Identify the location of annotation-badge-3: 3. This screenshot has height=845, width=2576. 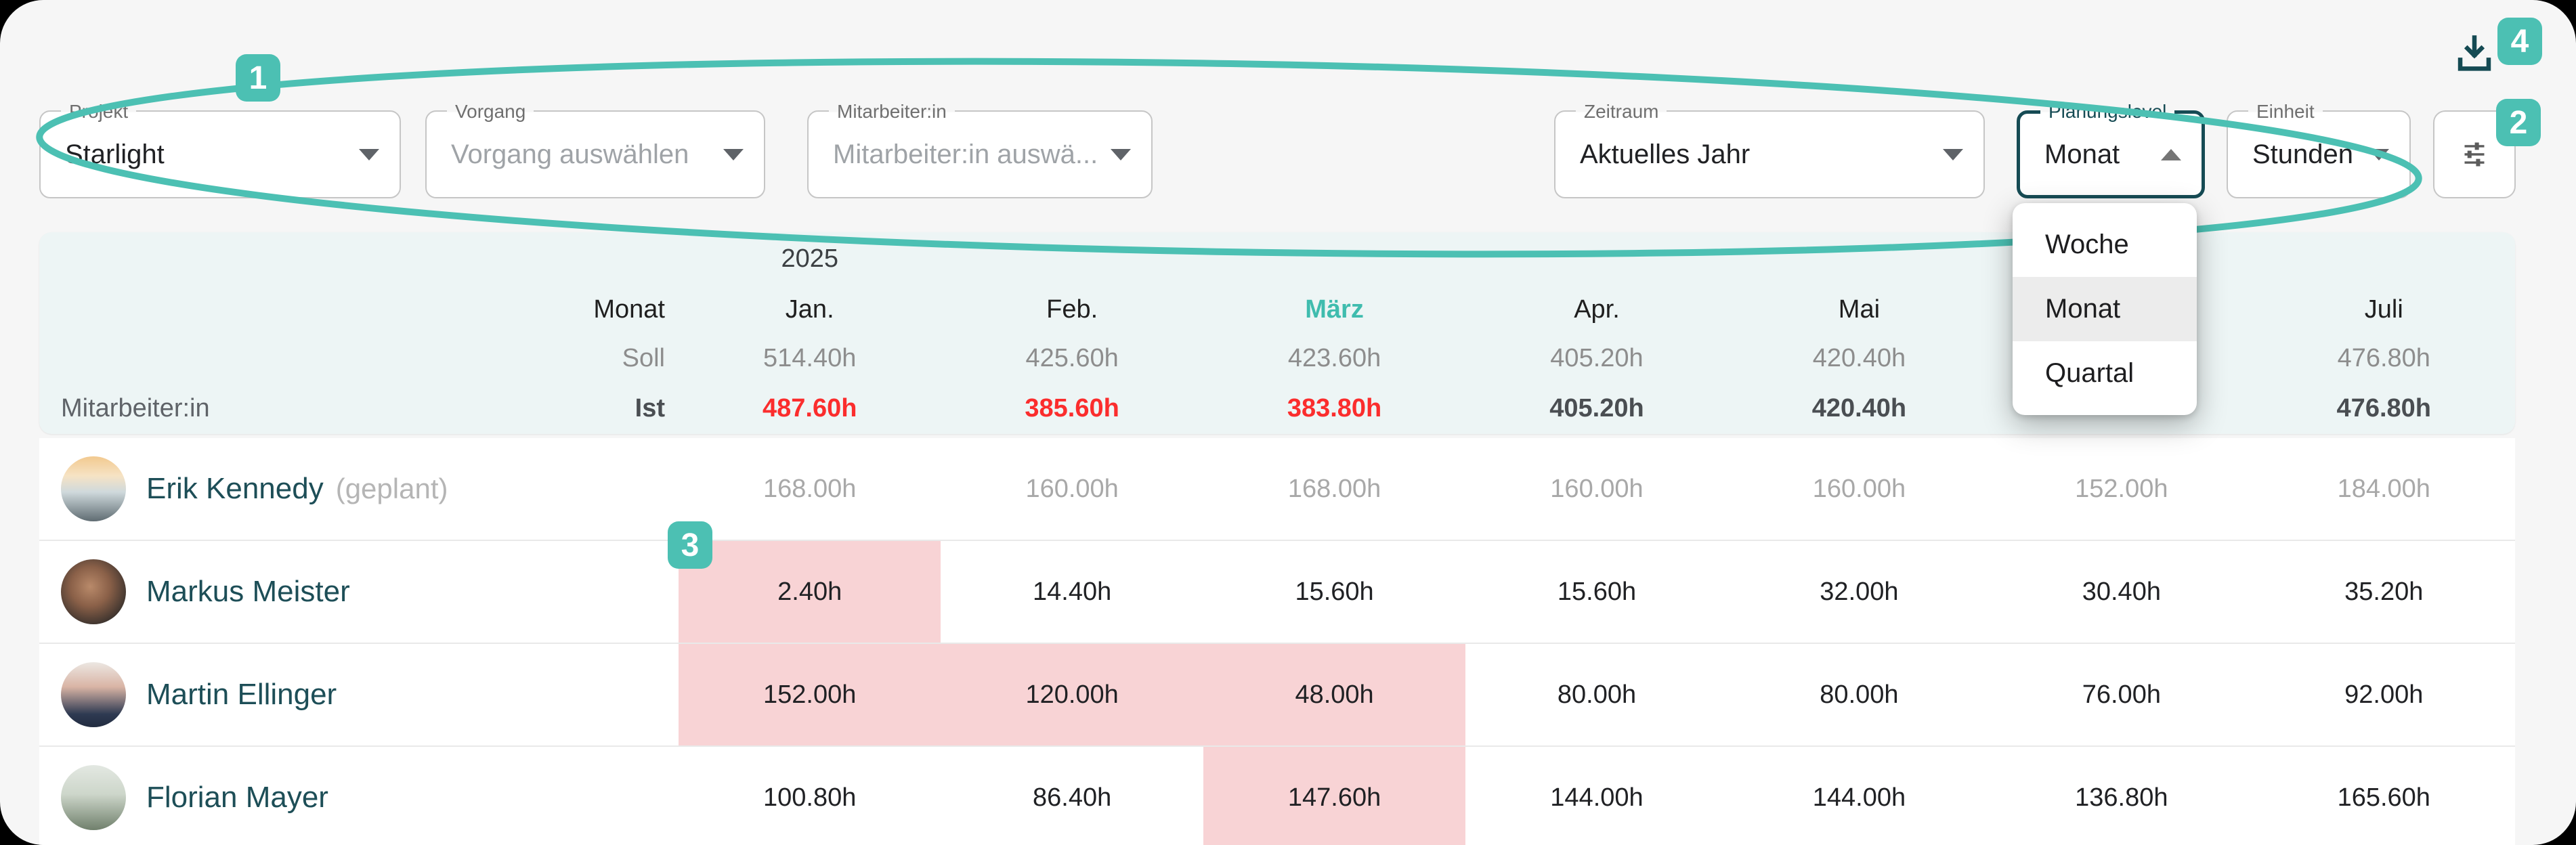
(690, 545).